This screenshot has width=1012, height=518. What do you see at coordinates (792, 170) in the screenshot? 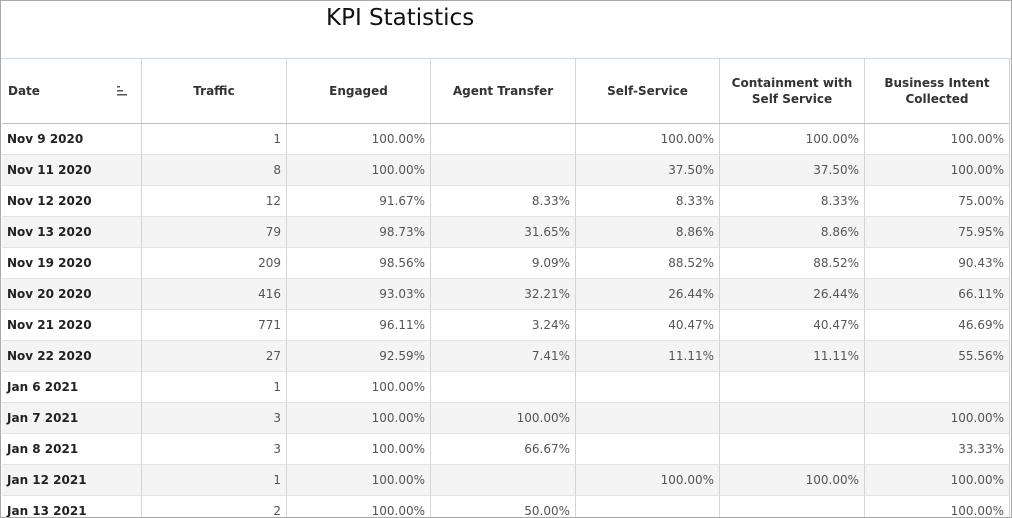
I see `table-cell: 37.50%` at bounding box center [792, 170].